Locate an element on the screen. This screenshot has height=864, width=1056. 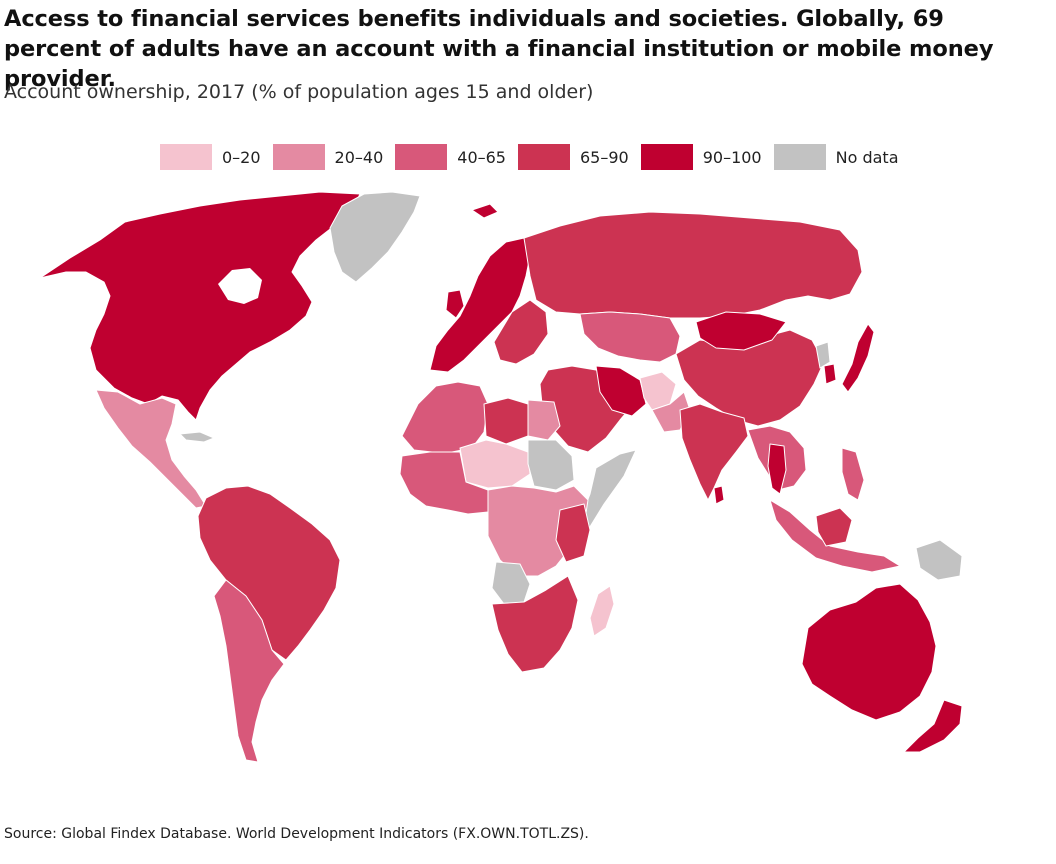
legend-item-20-40: 20–40 is located at coordinates (334, 157).